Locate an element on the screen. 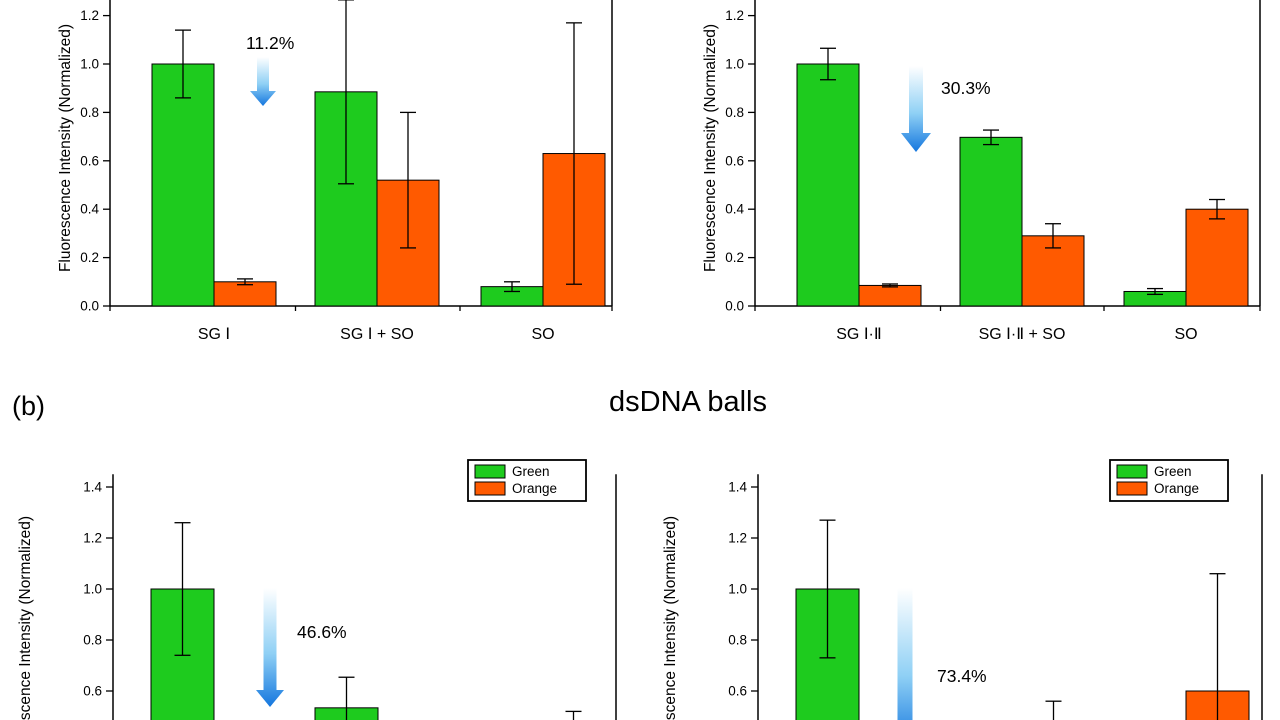 This screenshot has height=720, width=1280. section-title: dsDNA balls is located at coordinates (688, 402).